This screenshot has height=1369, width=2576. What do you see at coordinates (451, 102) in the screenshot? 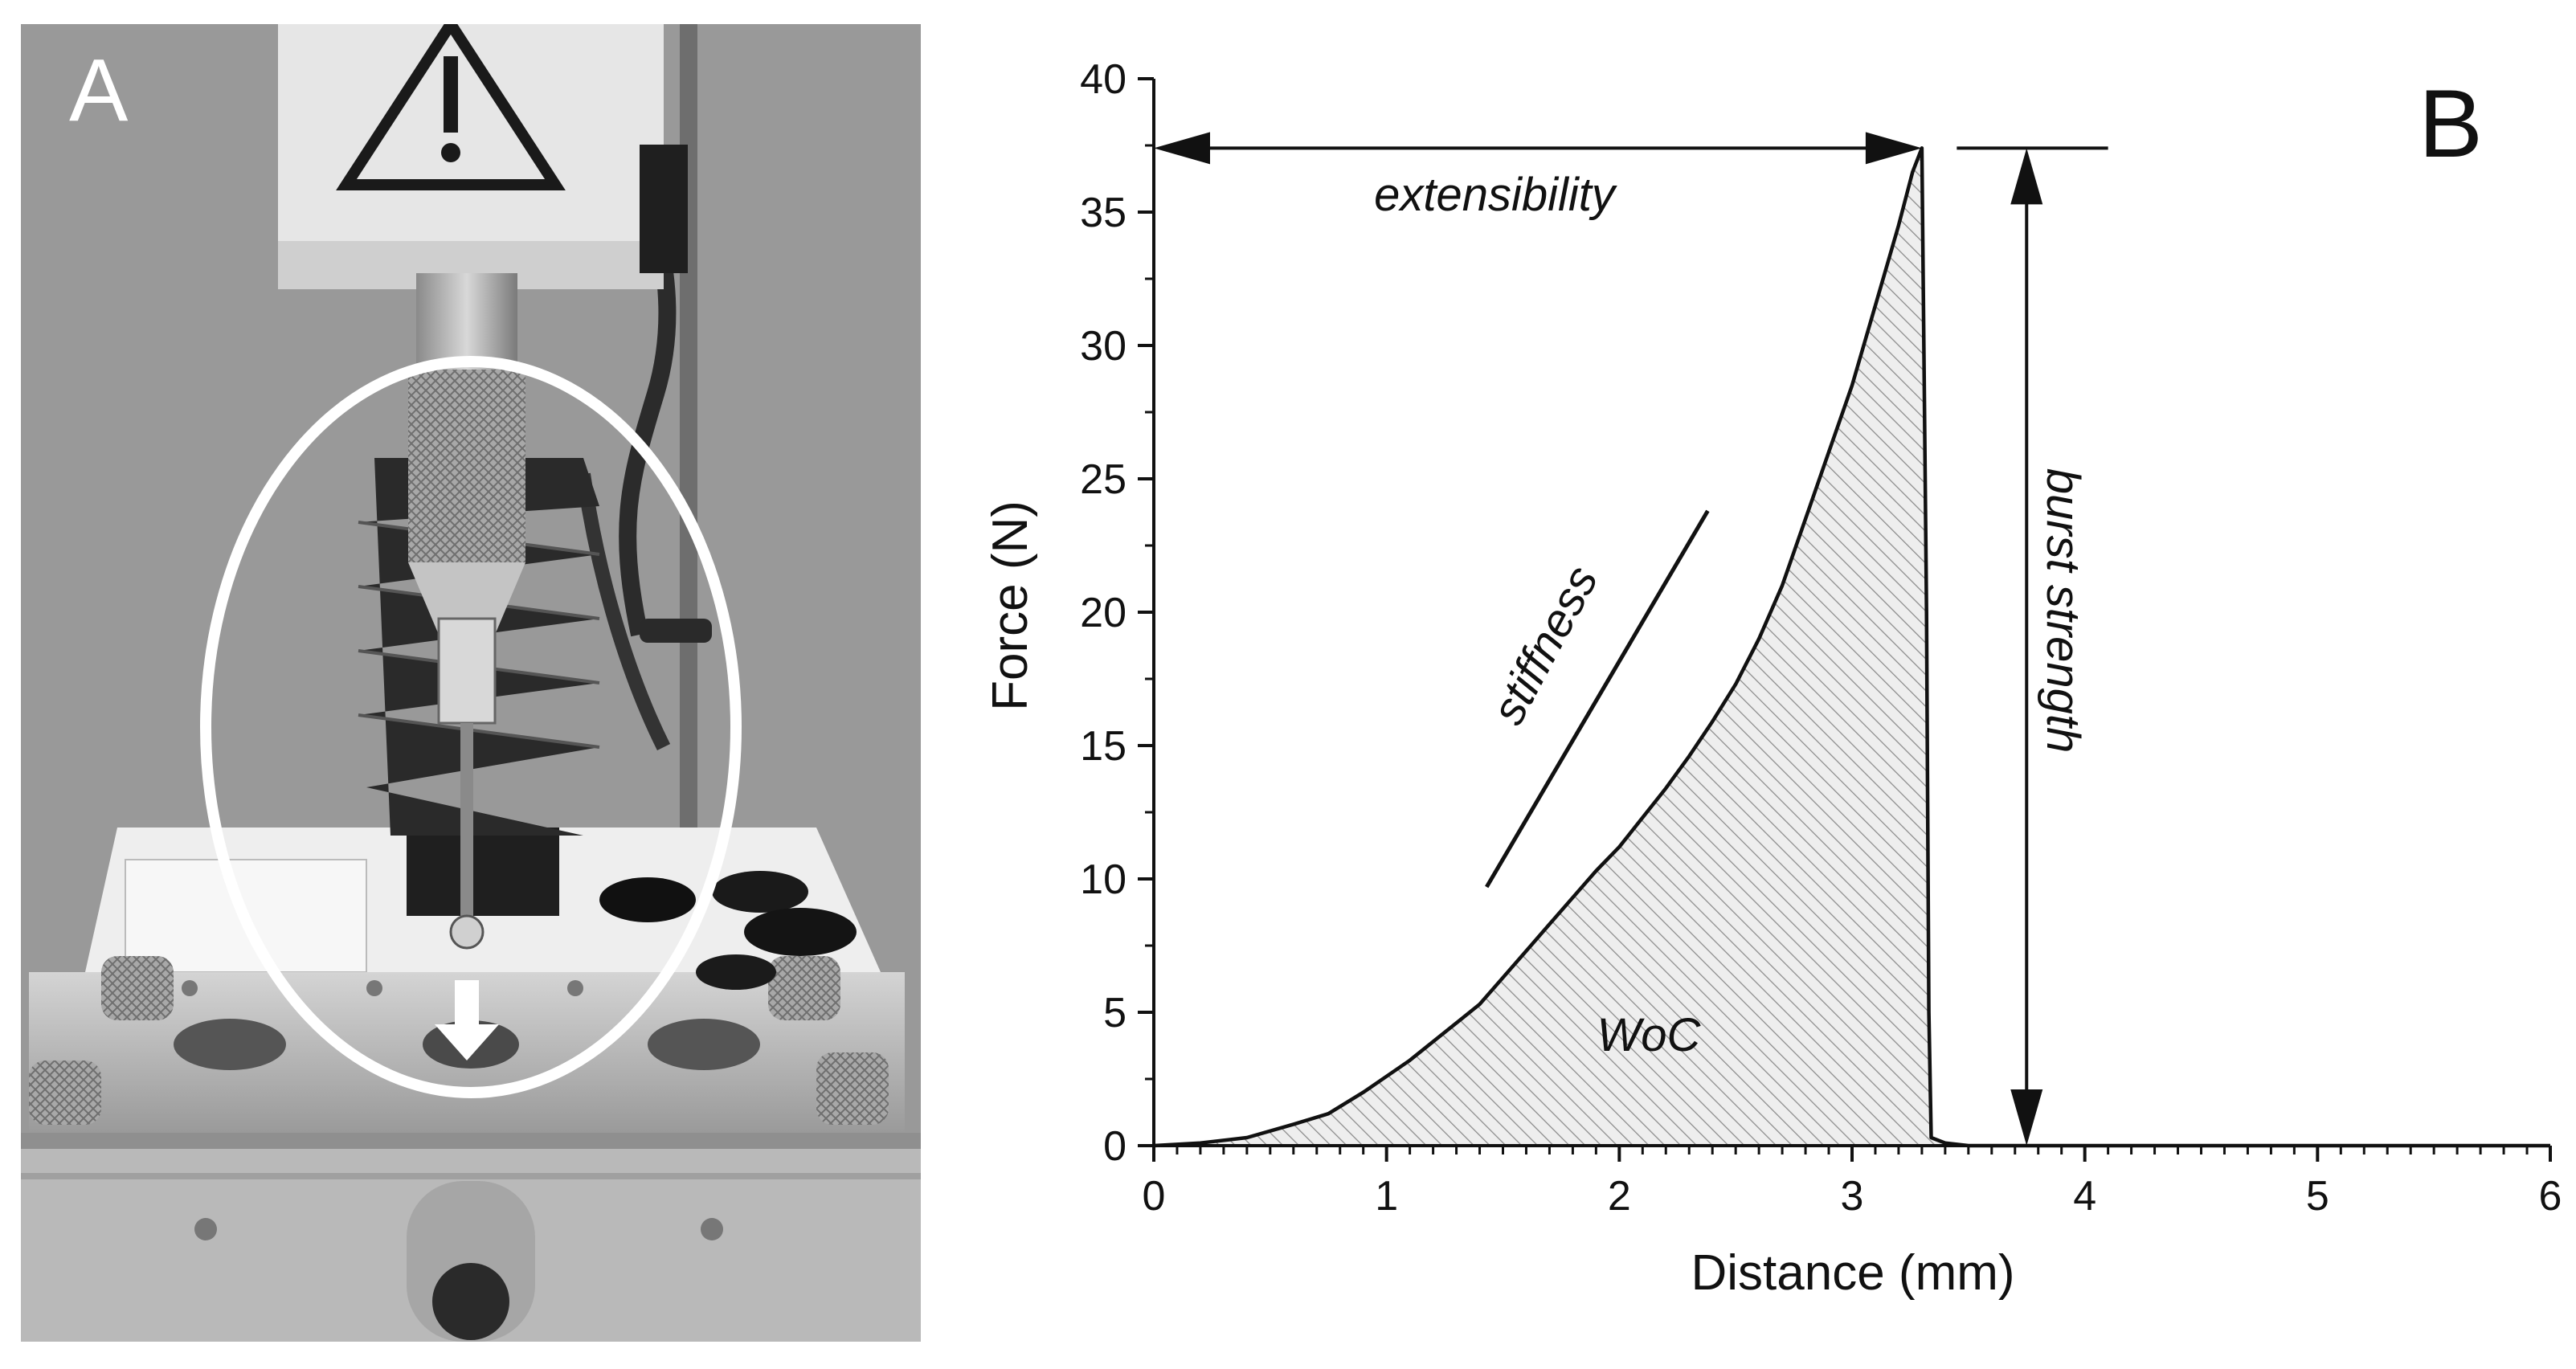
I see `warning-icon` at bounding box center [451, 102].